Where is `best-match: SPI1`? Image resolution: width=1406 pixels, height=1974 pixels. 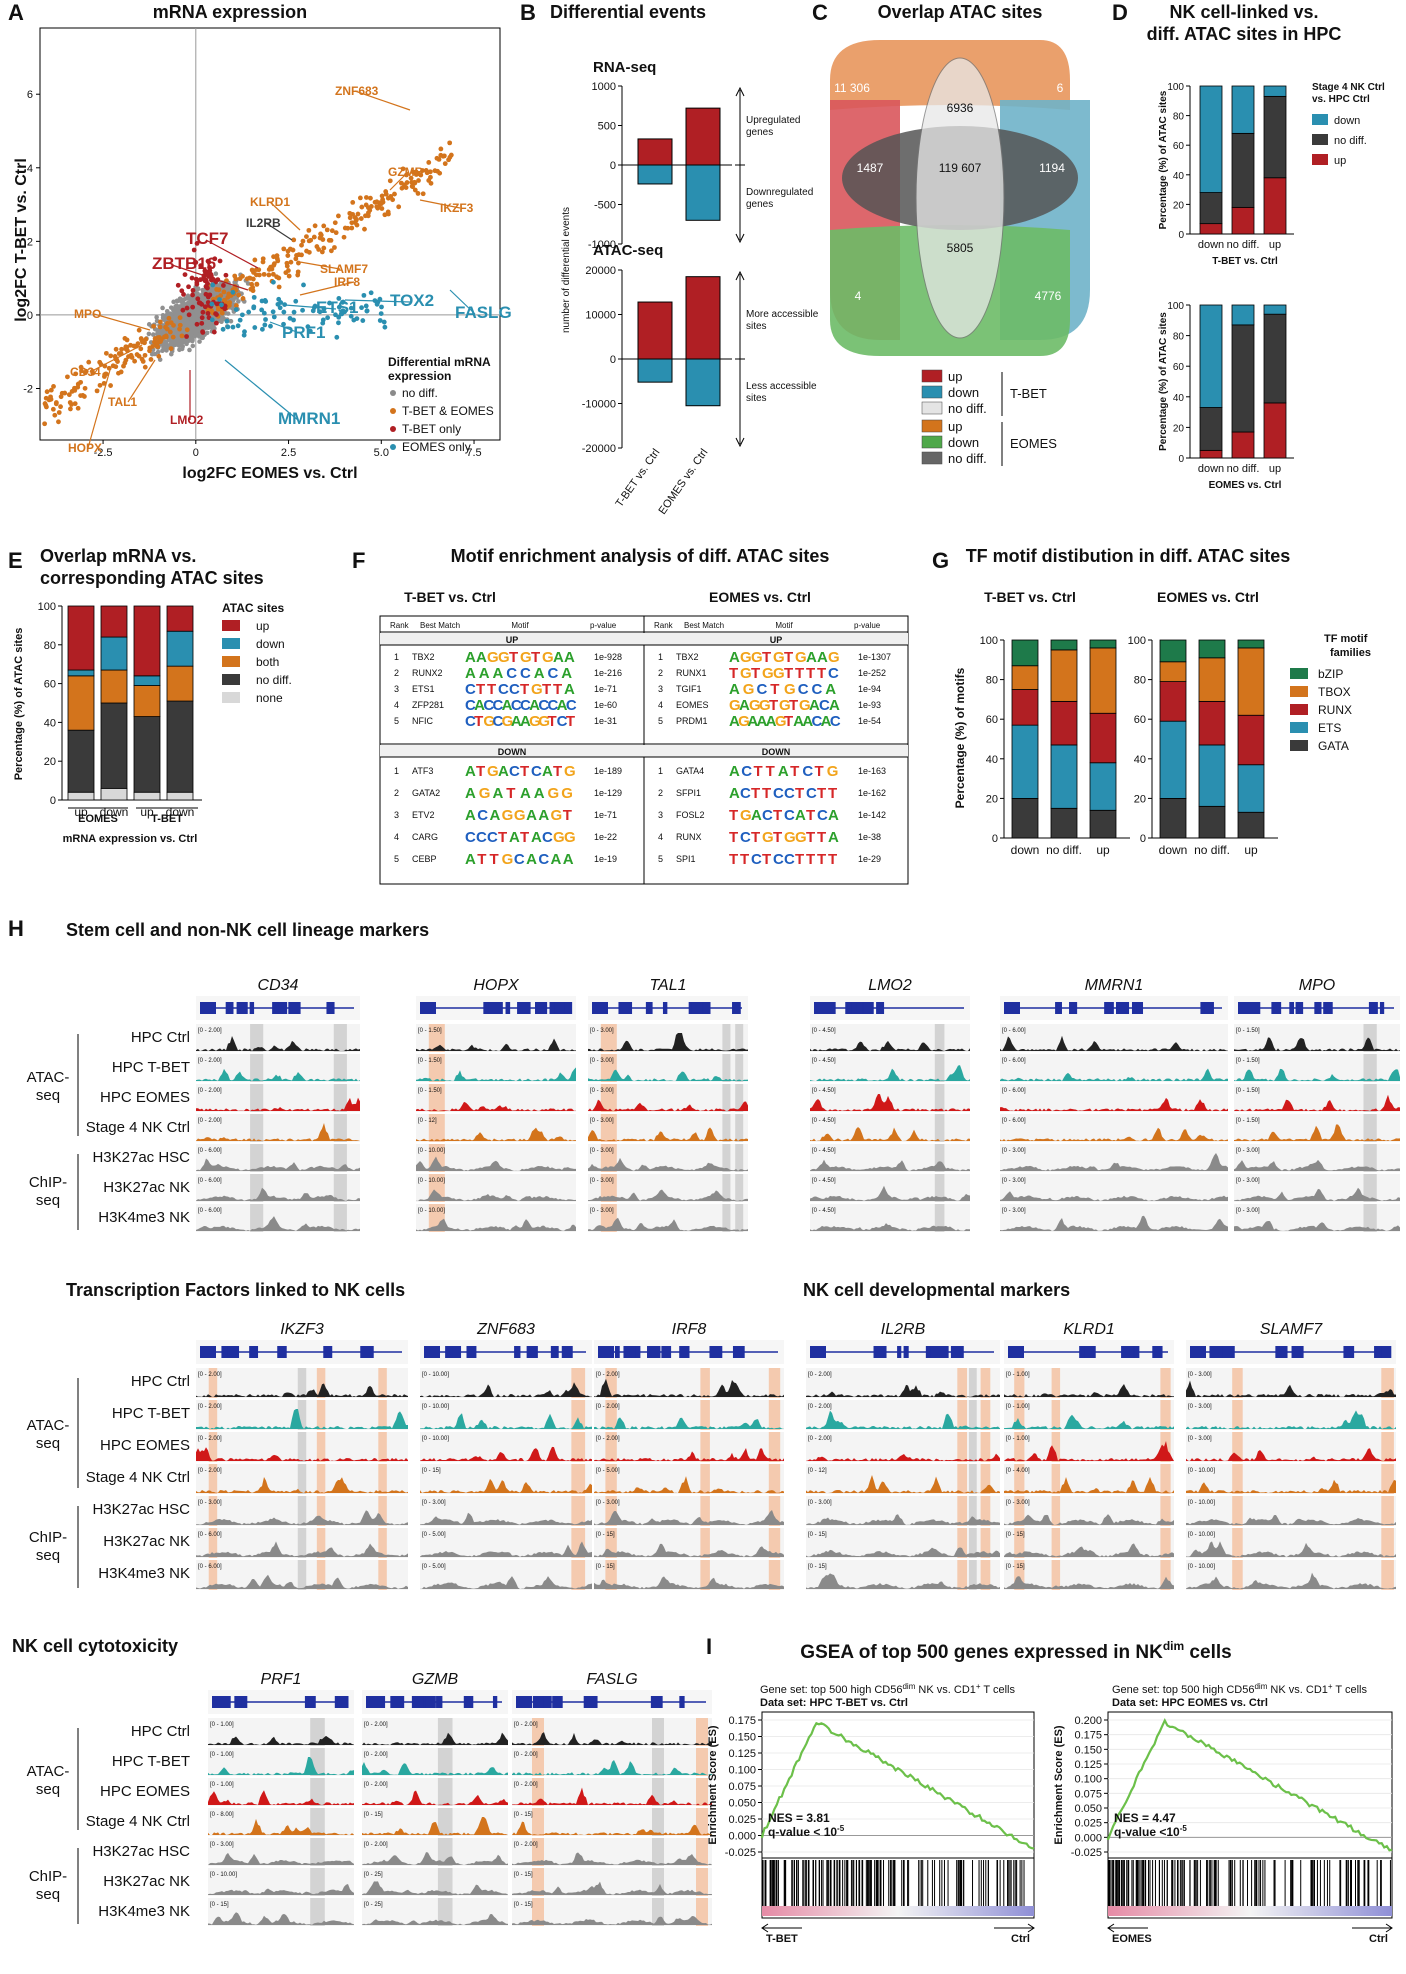 best-match: SPI1 is located at coordinates (686, 859).